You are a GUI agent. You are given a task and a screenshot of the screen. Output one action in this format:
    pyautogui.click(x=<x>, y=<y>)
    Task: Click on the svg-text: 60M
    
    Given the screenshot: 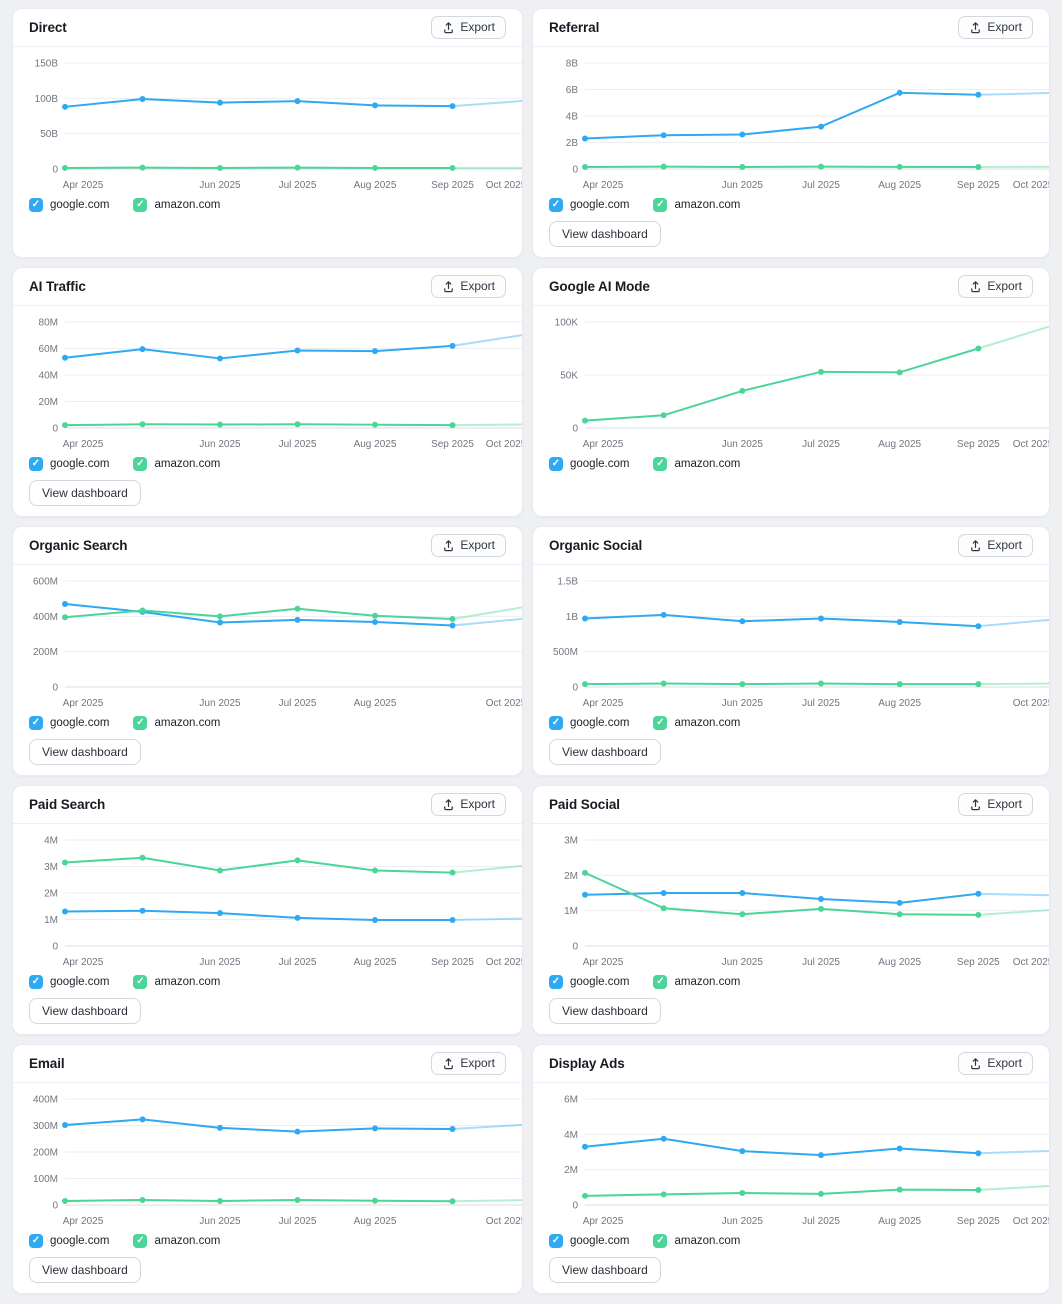 What is the action you would take?
    pyautogui.click(x=48, y=349)
    